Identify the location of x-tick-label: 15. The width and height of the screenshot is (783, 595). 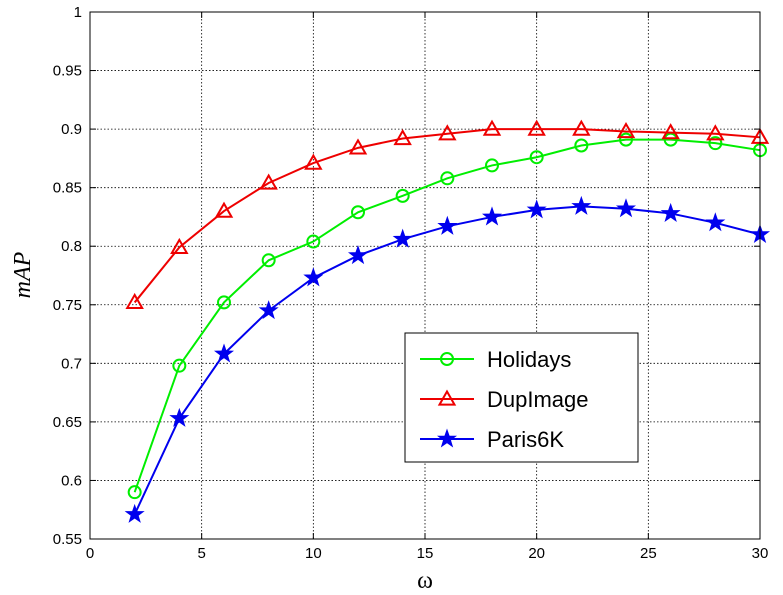
(425, 553).